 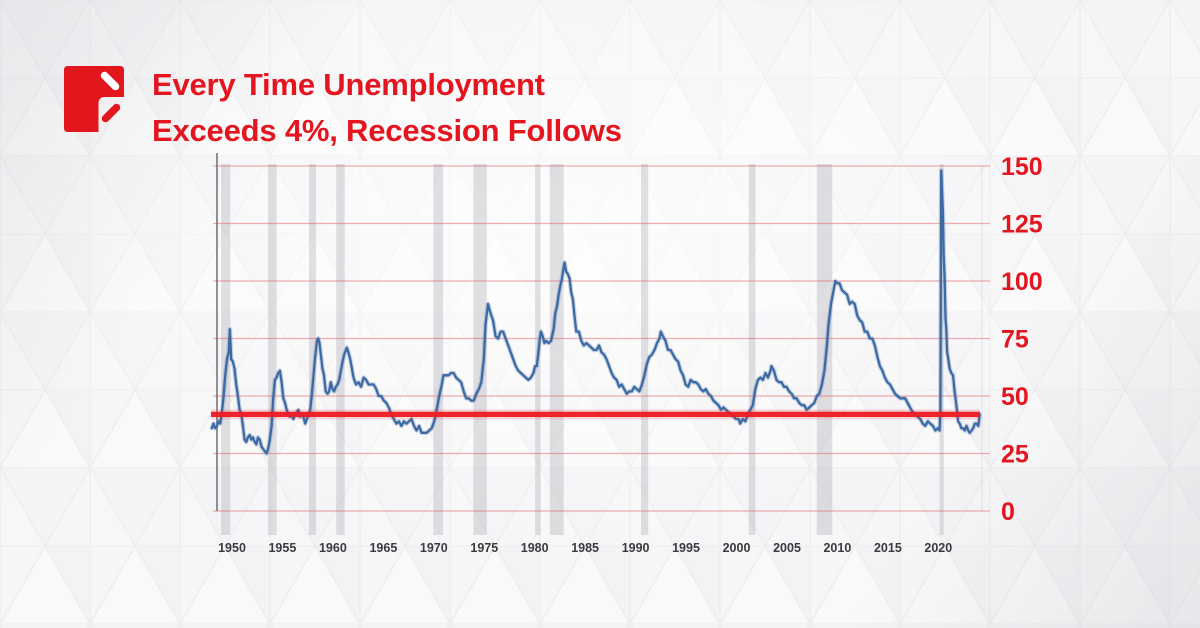 I want to click on logo-slash-red, so click(x=111, y=113).